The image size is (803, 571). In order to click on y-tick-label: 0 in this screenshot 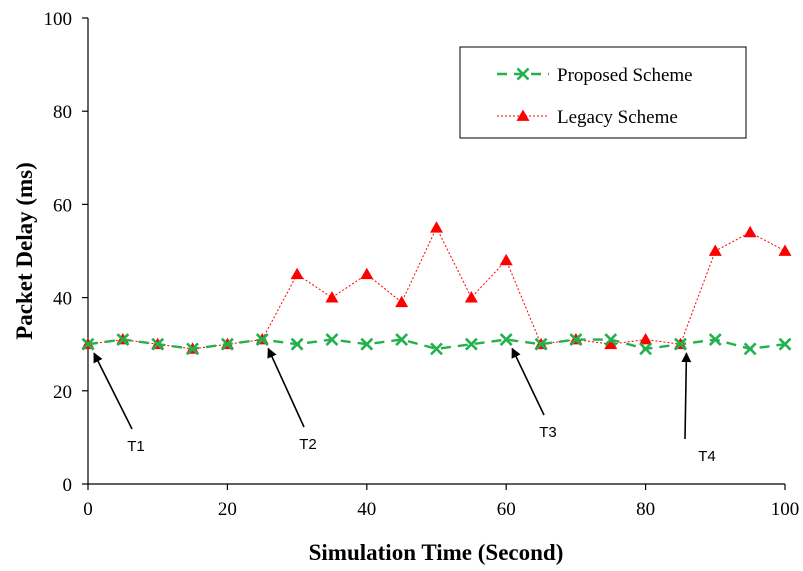, I will do `click(68, 485)`.